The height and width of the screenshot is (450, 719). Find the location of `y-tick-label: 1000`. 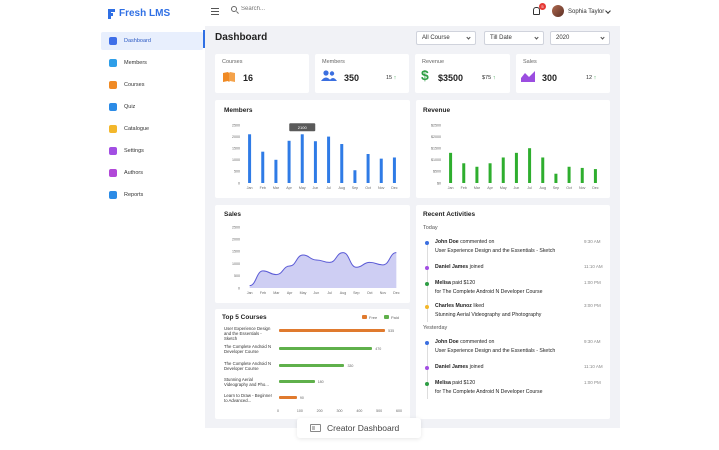

y-tick-label: 1000 is located at coordinates (236, 264).